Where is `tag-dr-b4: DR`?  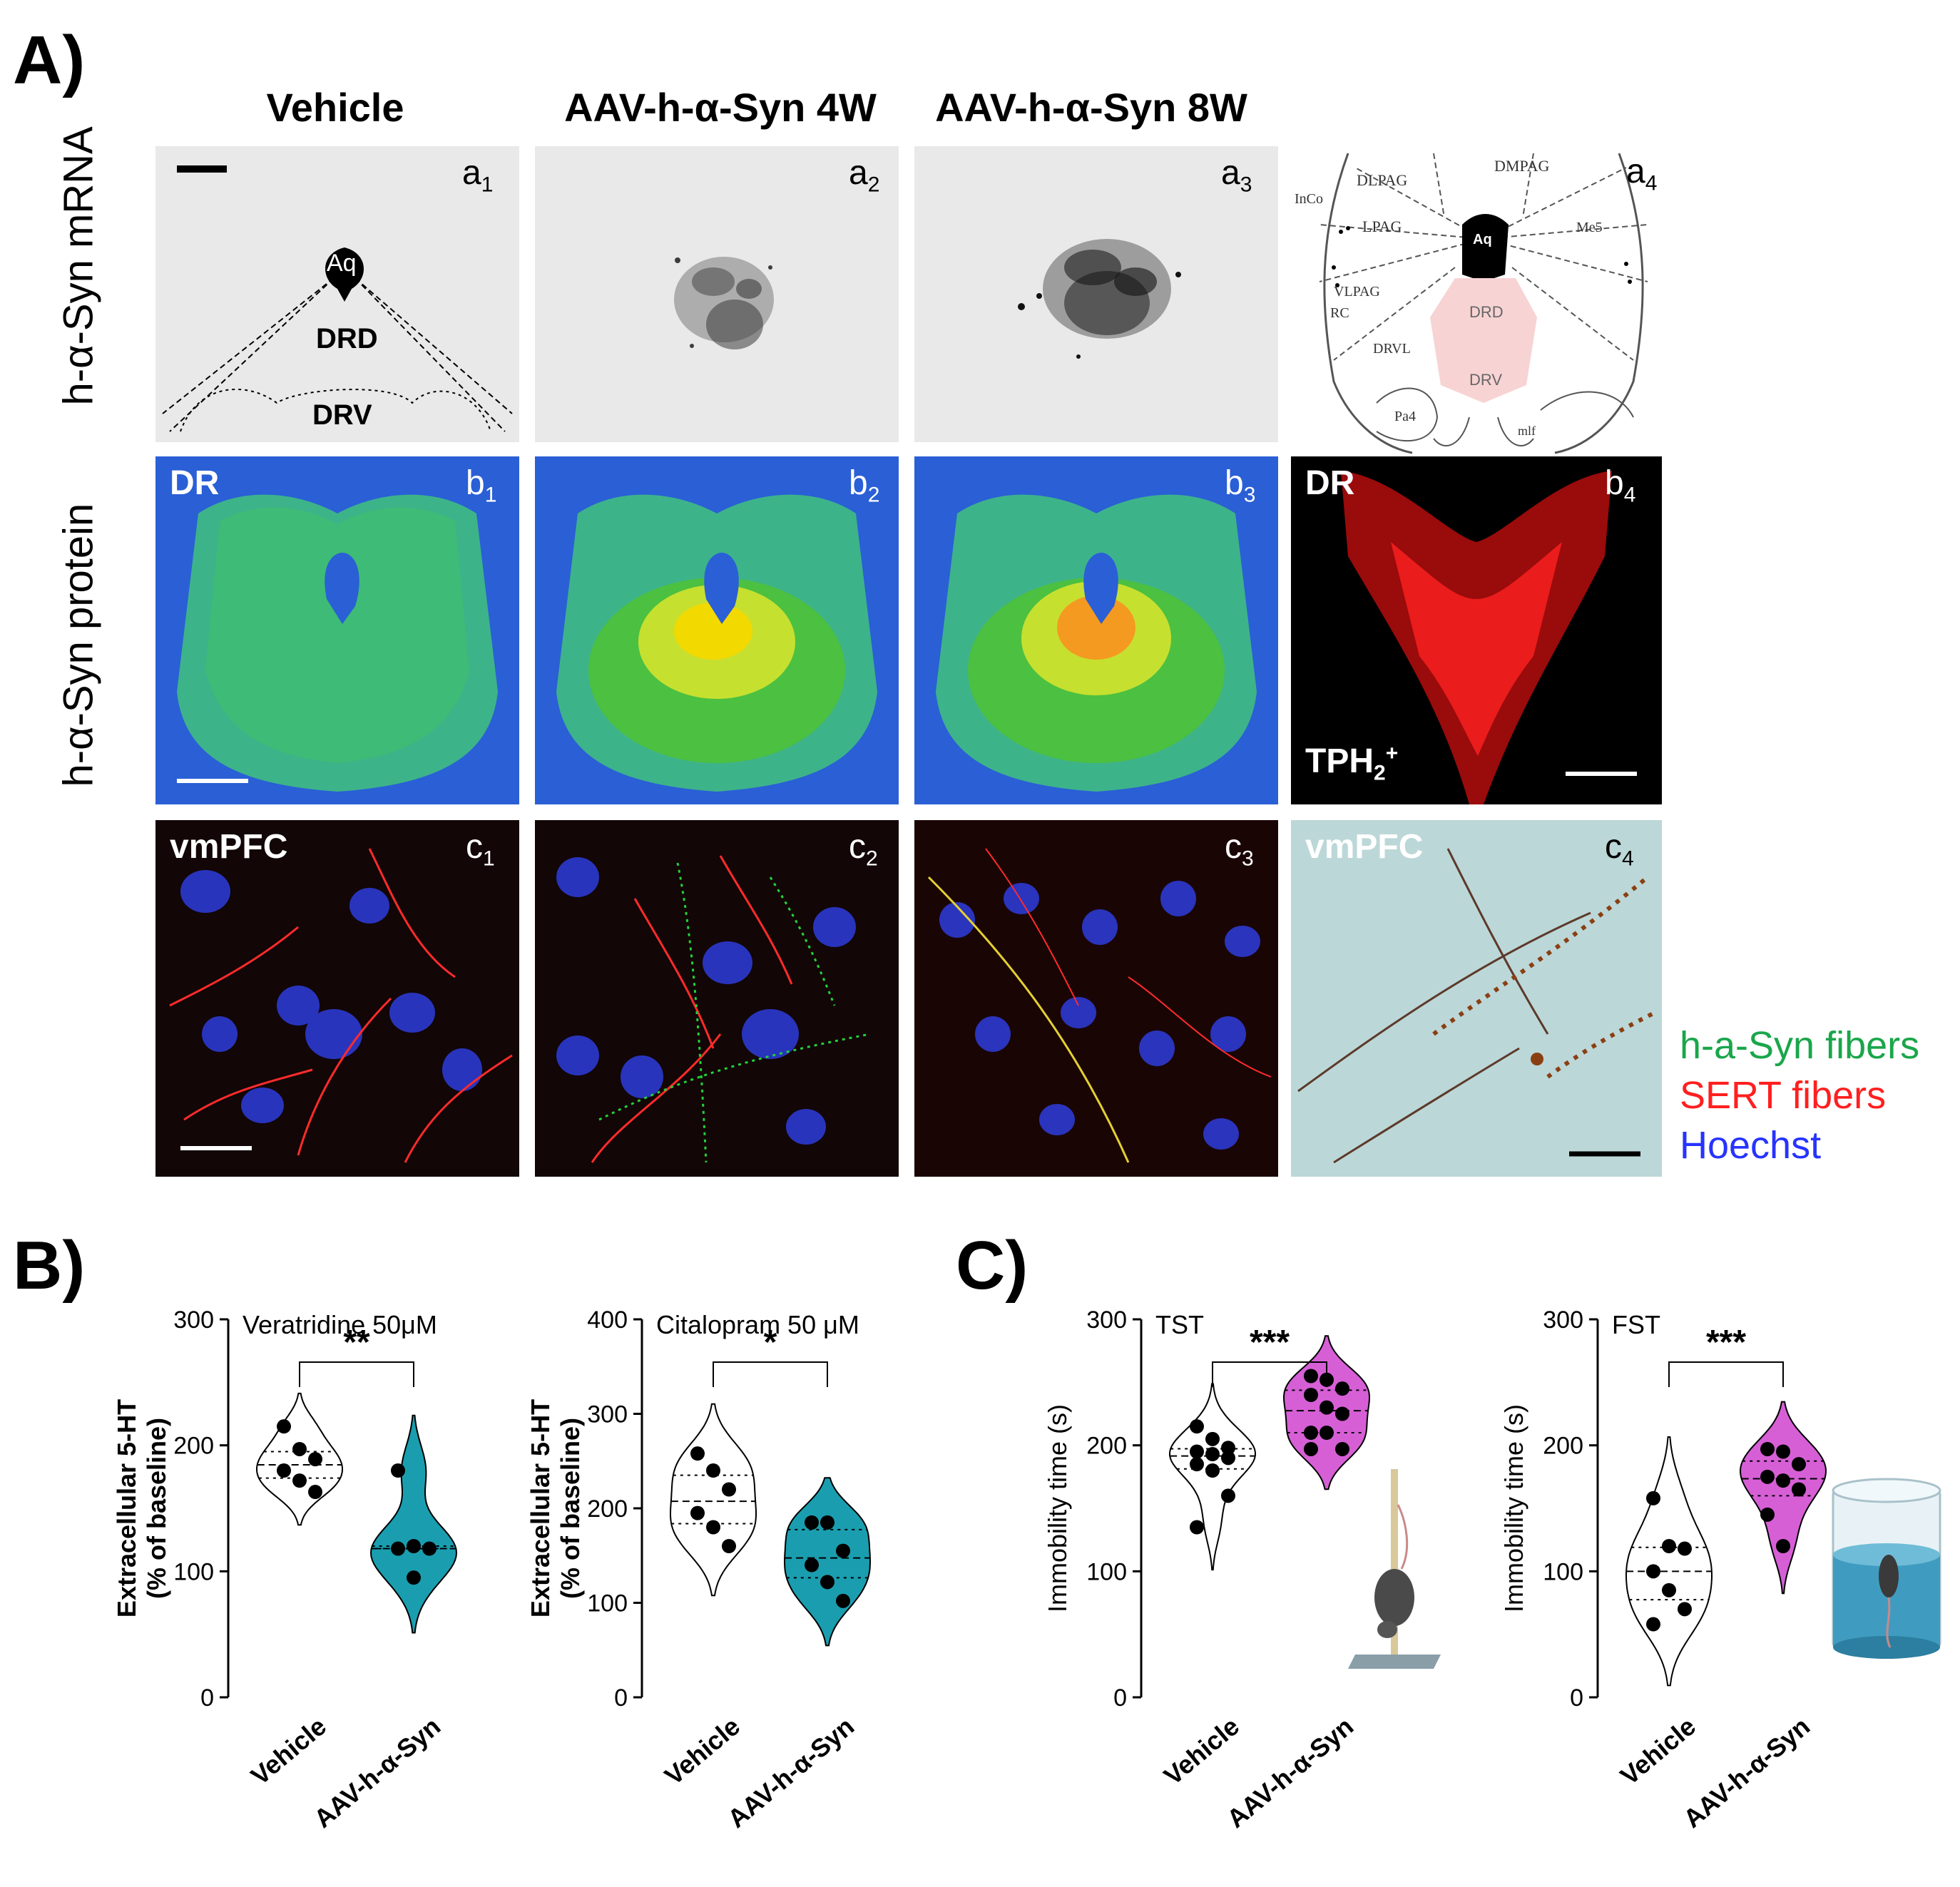 tag-dr-b4: DR is located at coordinates (1330, 483).